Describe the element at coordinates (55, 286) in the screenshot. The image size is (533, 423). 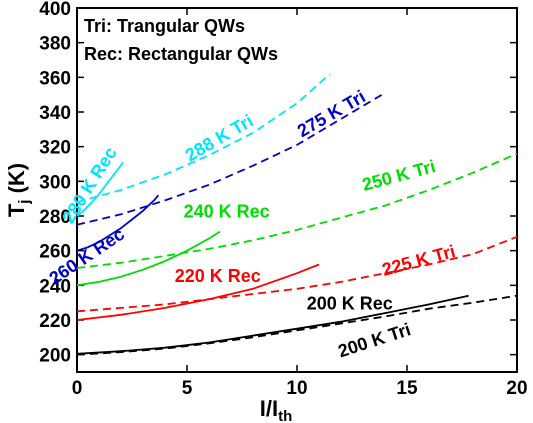
I see `y-tick-label: 240` at that location.